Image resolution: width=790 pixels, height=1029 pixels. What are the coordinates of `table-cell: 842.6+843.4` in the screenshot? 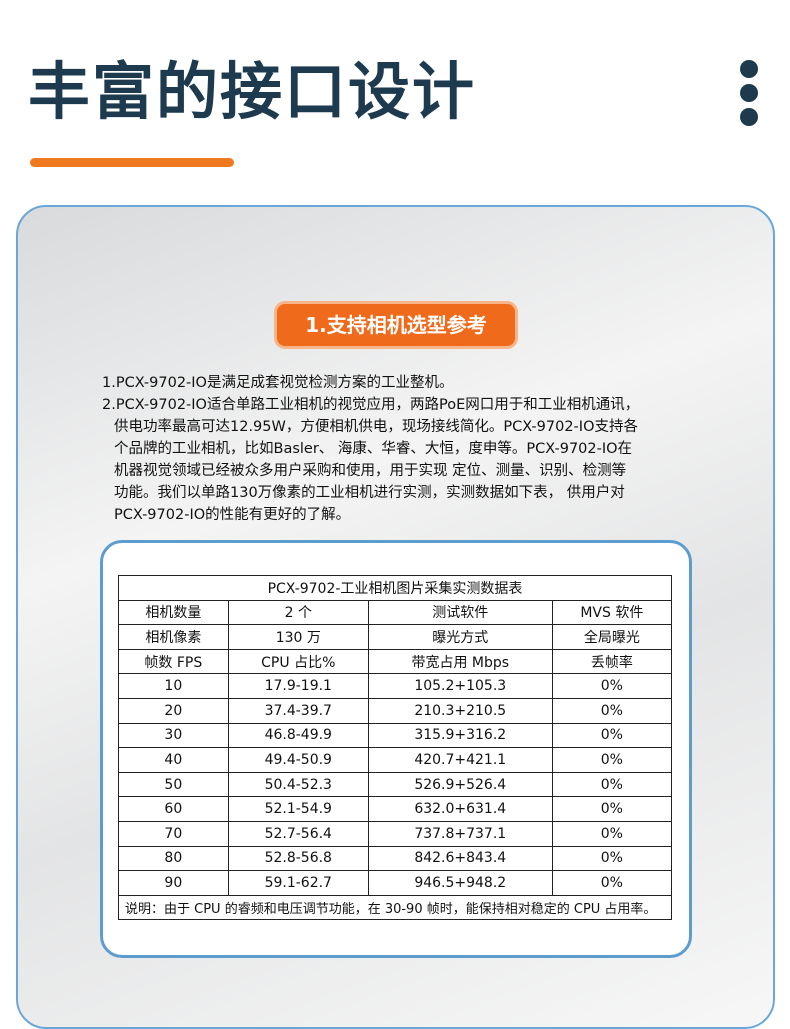 It's located at (460, 858).